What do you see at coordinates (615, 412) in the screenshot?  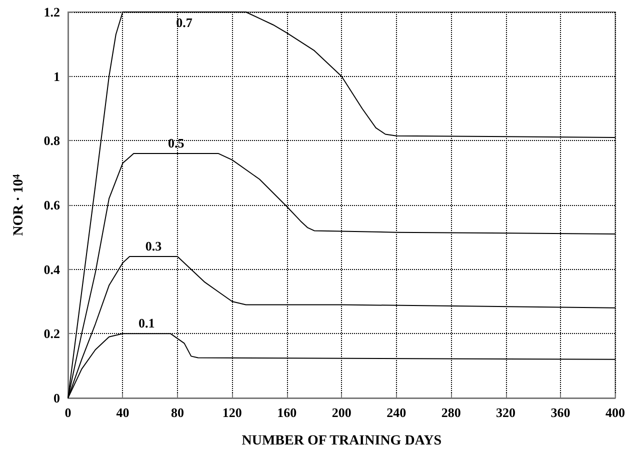 I see `x-tick-label: 400` at bounding box center [615, 412].